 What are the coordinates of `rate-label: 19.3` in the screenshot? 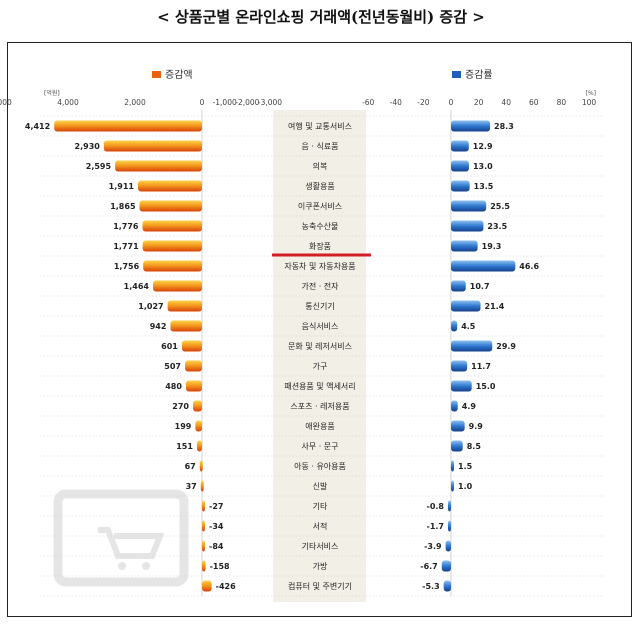 It's located at (492, 246).